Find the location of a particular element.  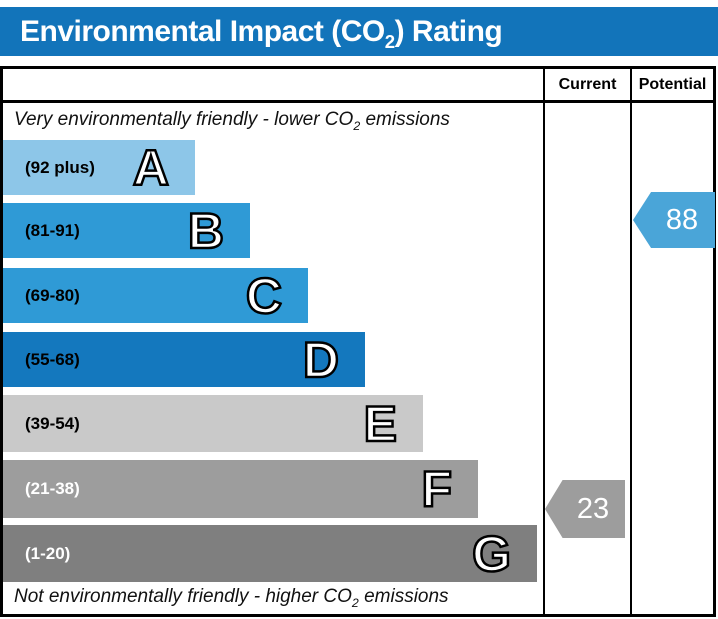

top-note-subscript: 2 is located at coordinates (357, 125).